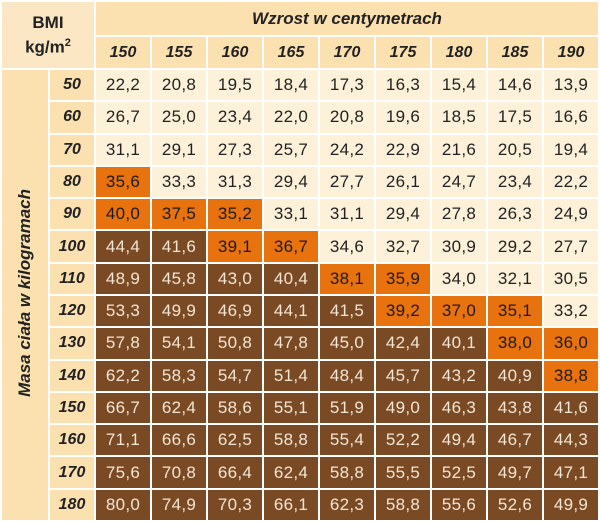 Image resolution: width=600 pixels, height=522 pixels. What do you see at coordinates (123, 52) in the screenshot?
I see `height-header-150: 150` at bounding box center [123, 52].